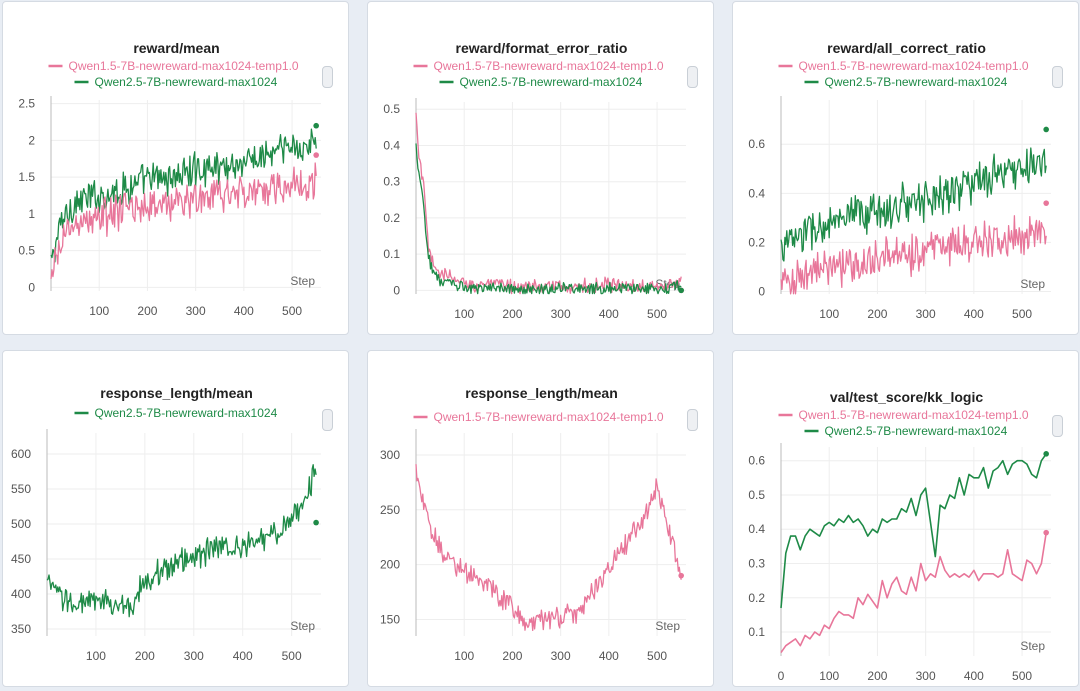 This screenshot has height=691, width=1080. I want to click on chart-title: reward/mean, so click(176, 48).